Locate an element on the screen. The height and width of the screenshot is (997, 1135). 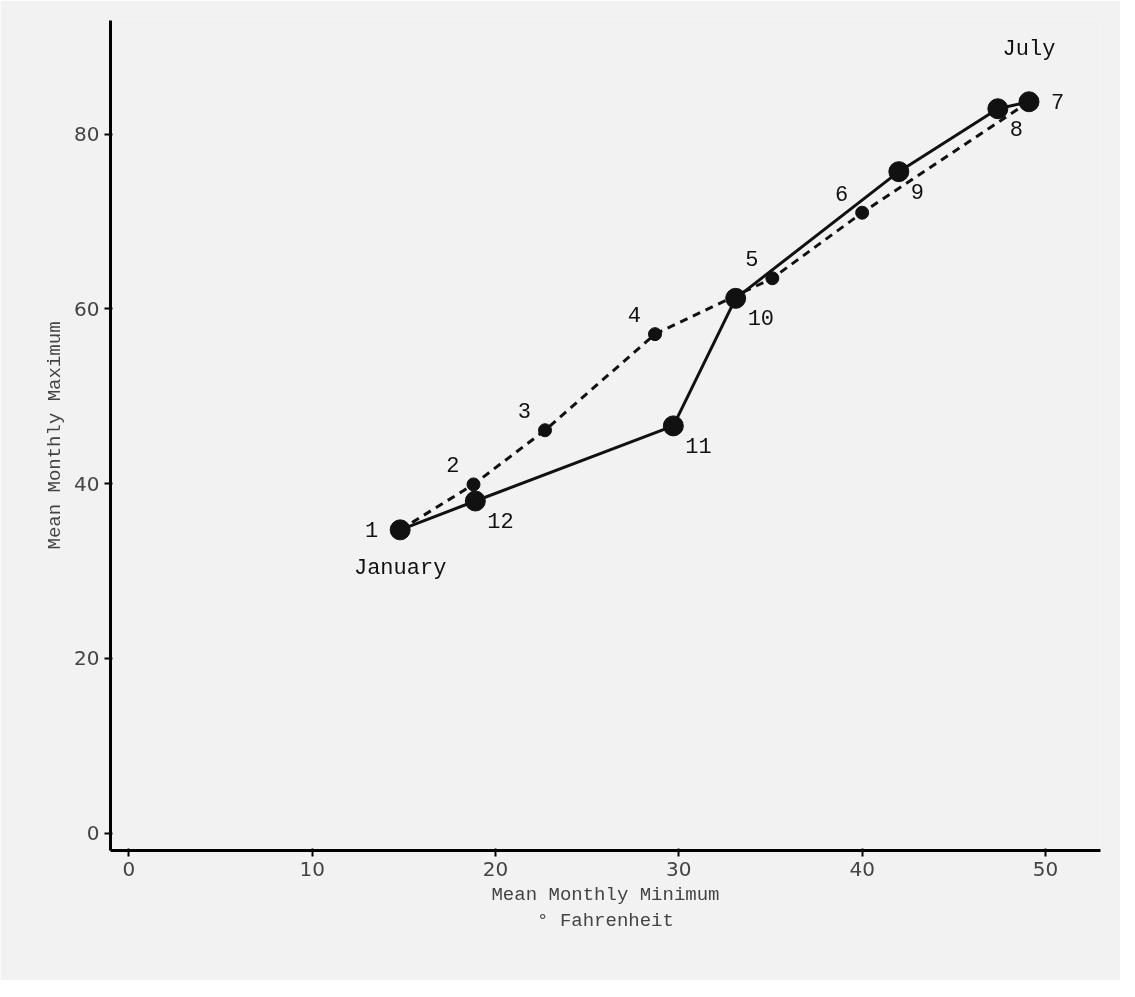
annotation: 1 is located at coordinates (371, 532).